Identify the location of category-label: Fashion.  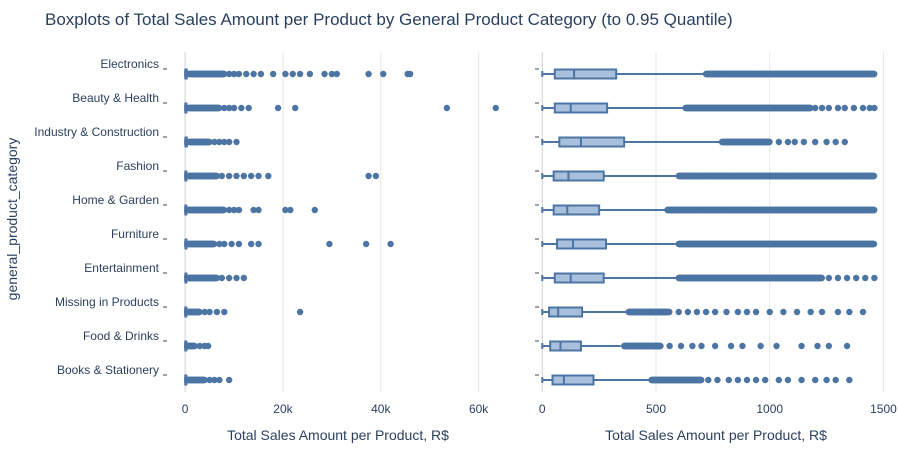
(137, 166).